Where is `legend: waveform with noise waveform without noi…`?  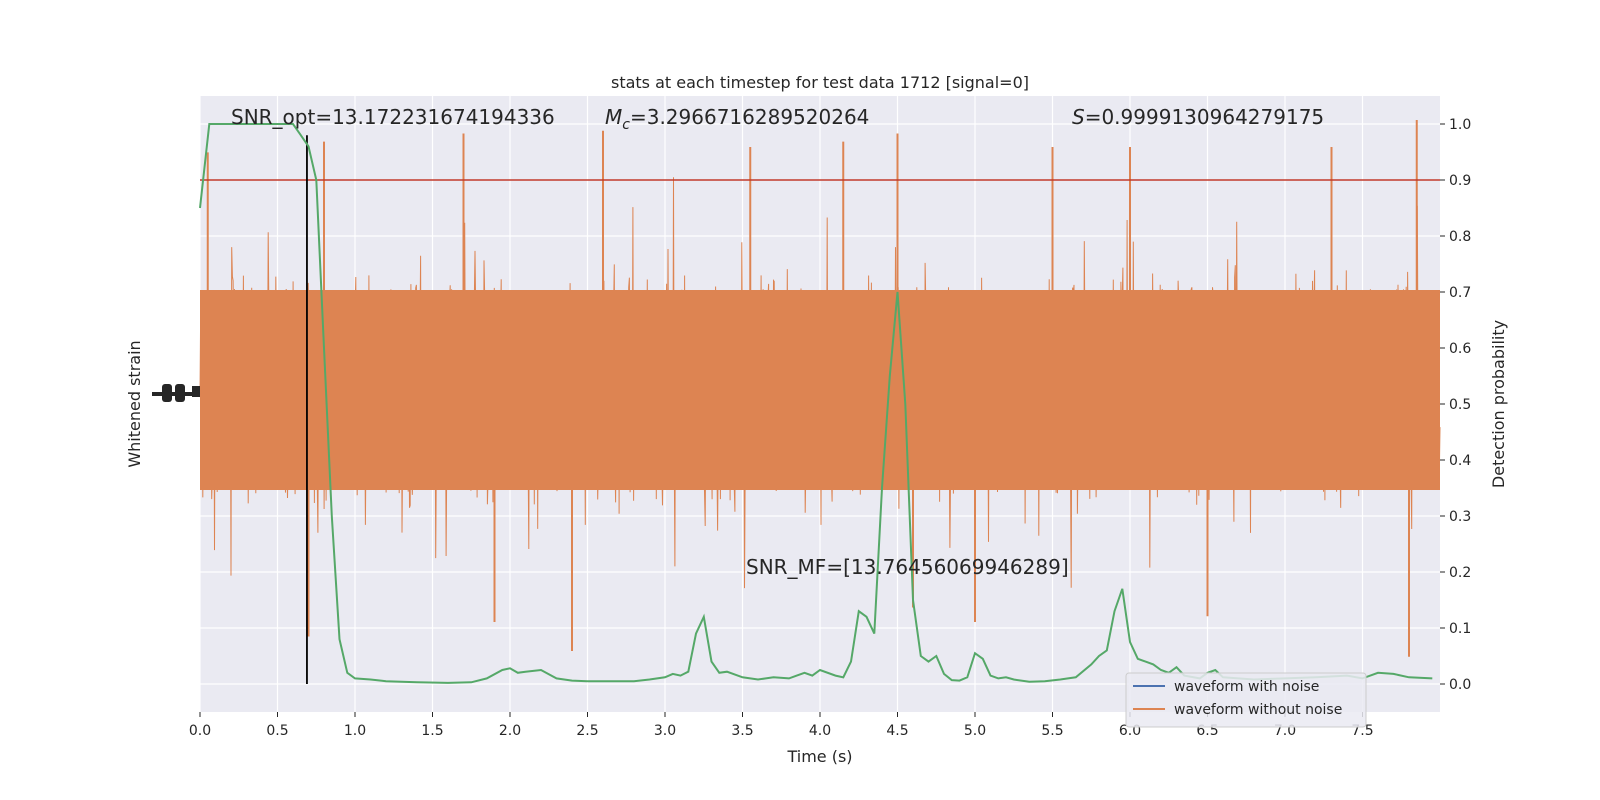
legend: waveform with noise waveform without noi… is located at coordinates (1246, 700).